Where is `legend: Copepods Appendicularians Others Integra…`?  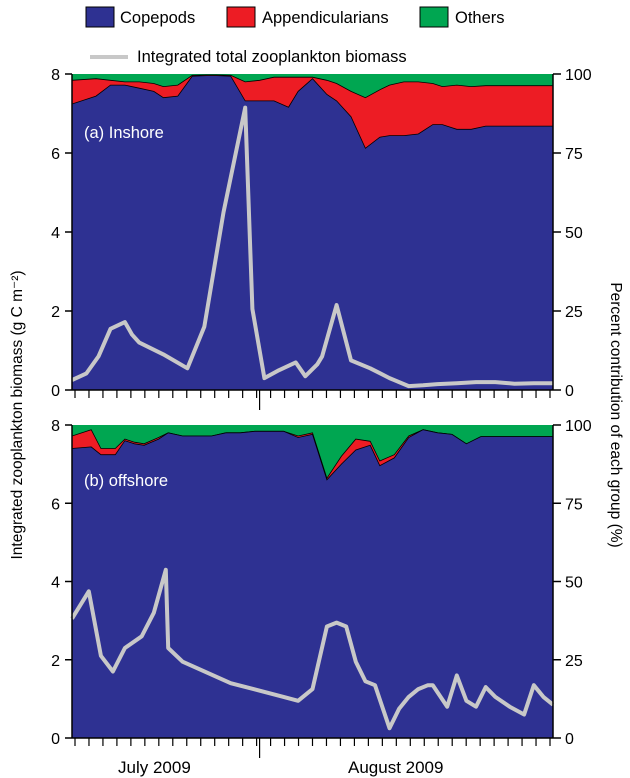
legend: Copepods Appendicularians Others Integra… is located at coordinates (295, 36).